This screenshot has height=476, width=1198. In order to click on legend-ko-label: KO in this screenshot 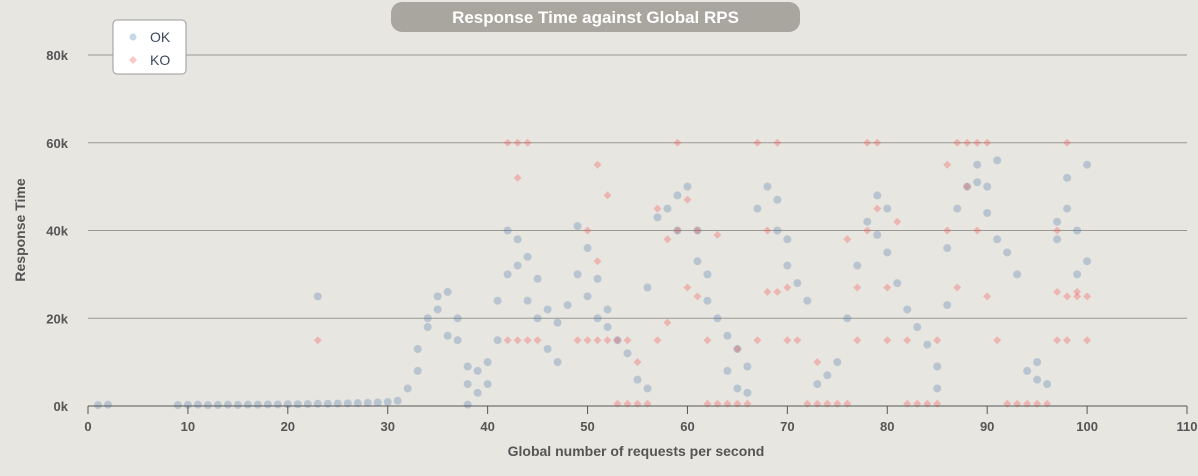, I will do `click(160, 60)`.